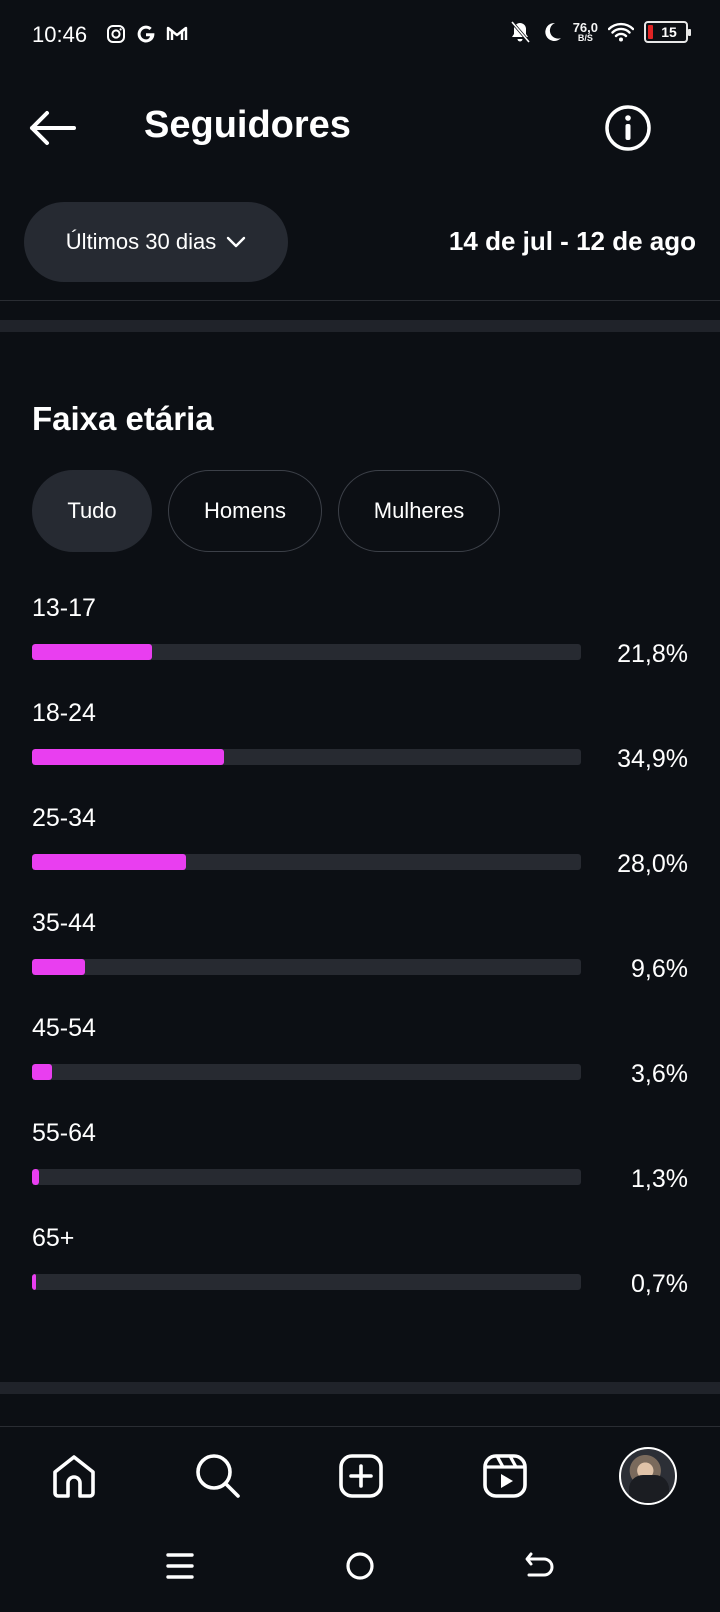  Describe the element at coordinates (360, 36) in the screenshot. I see `status-bar: 10:46 76,0 B/S 15` at that location.